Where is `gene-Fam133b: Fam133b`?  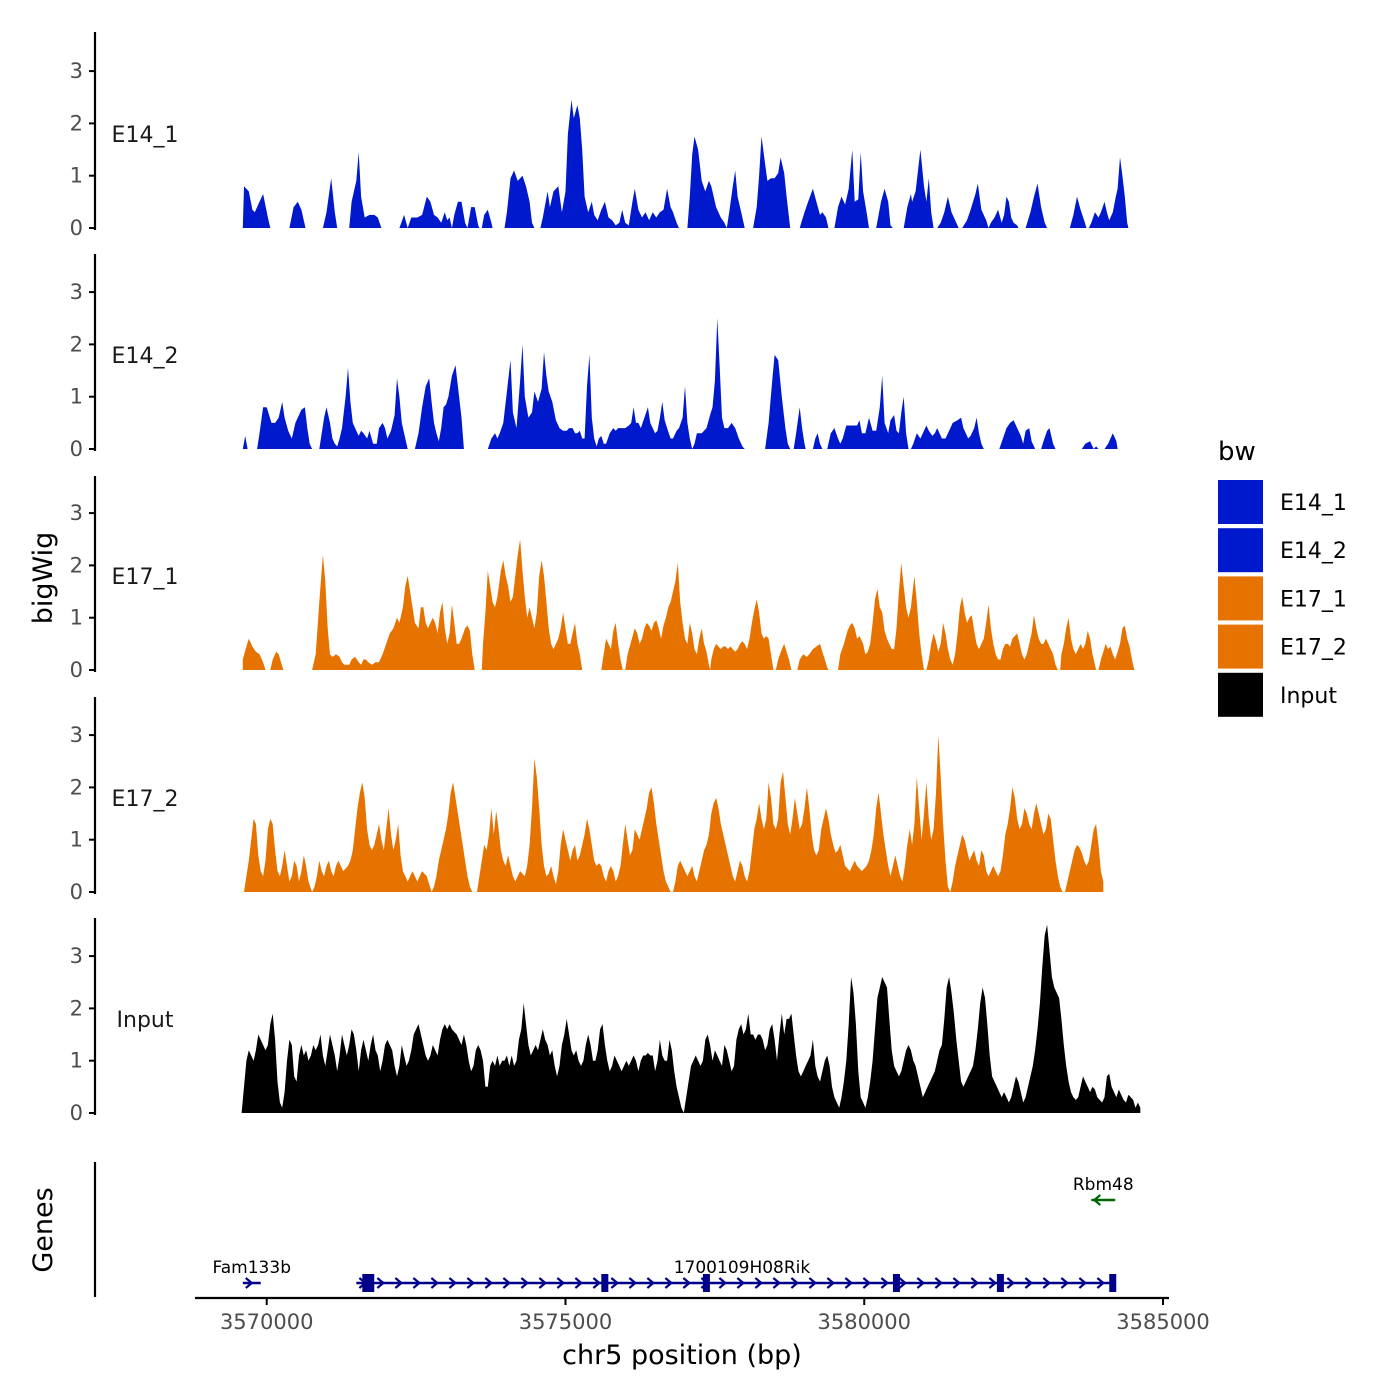 gene-Fam133b: Fam133b is located at coordinates (252, 1273).